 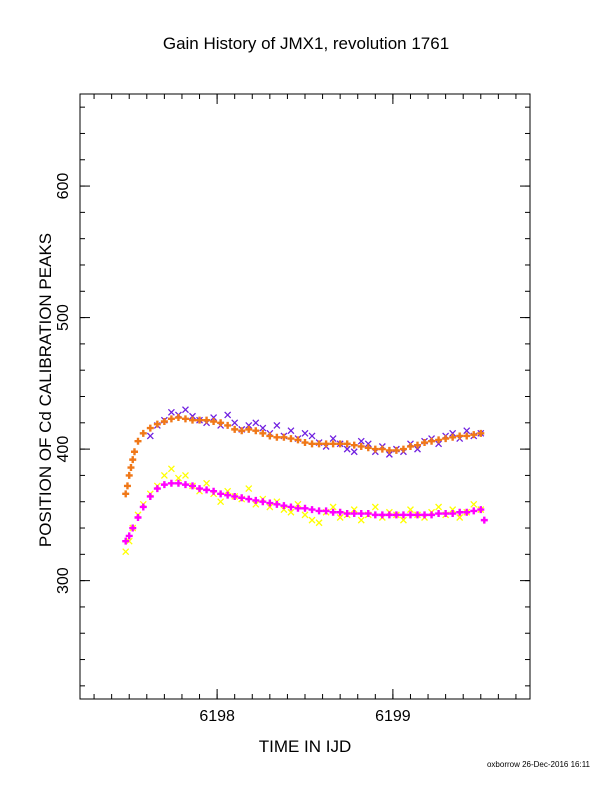 What do you see at coordinates (63, 317) in the screenshot?
I see `y-tick-label: 500` at bounding box center [63, 317].